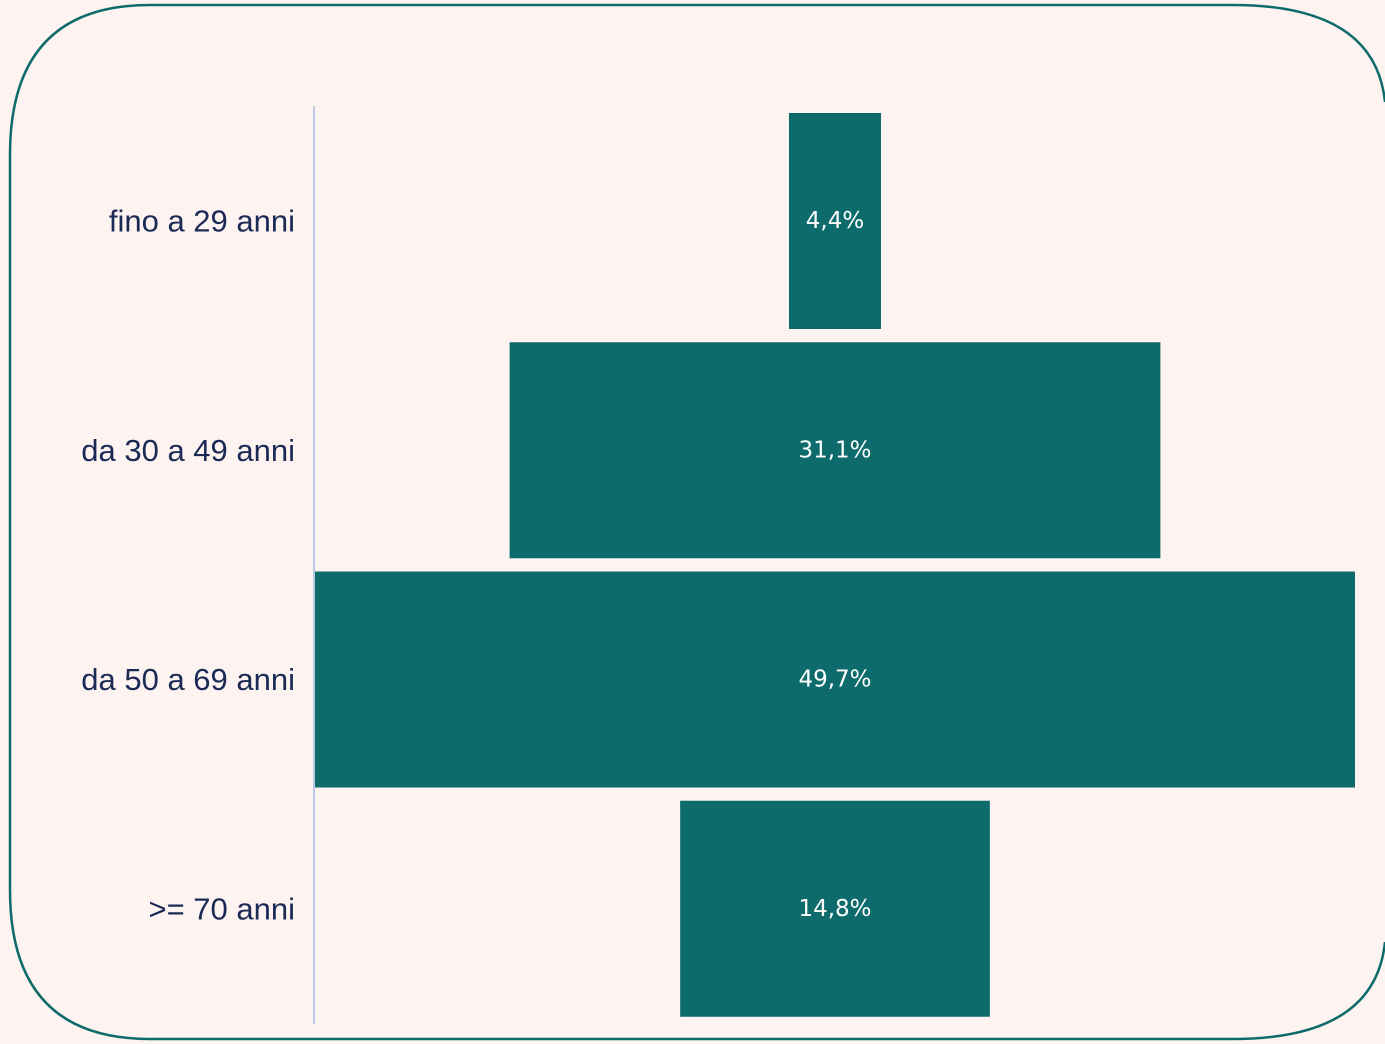 This screenshot has height=1044, width=1385. Describe the element at coordinates (188, 450) in the screenshot. I see `category-label-1: da 30 a 49 anni` at that location.